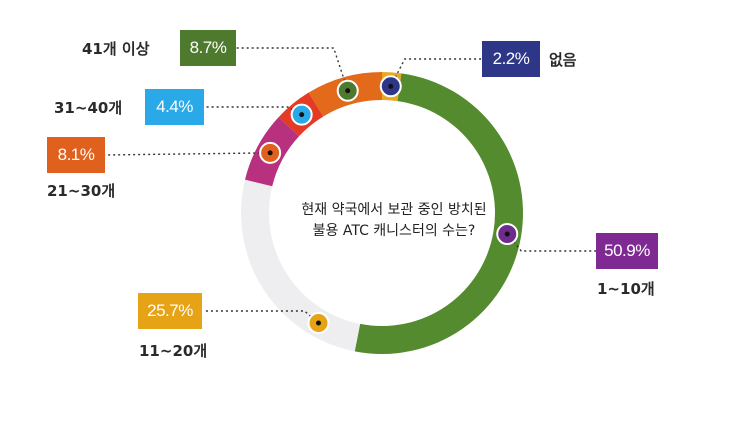 Image resolution: width=750 pixels, height=421 pixels. Describe the element at coordinates (292, 69) in the screenshot. I see `leader-line-41-plus` at that location.